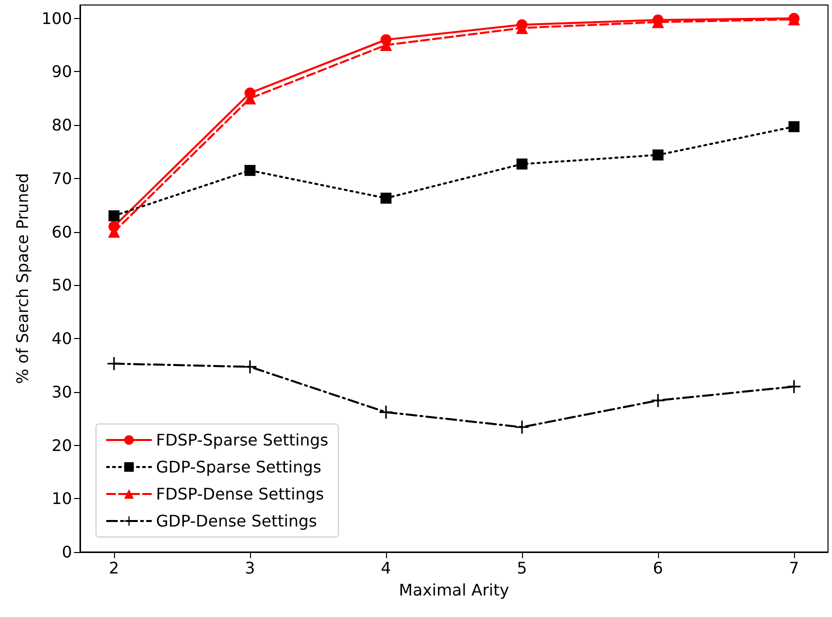 The image size is (832, 617). What do you see at coordinates (62, 178) in the screenshot?
I see `y-tick-label: 70` at bounding box center [62, 178].